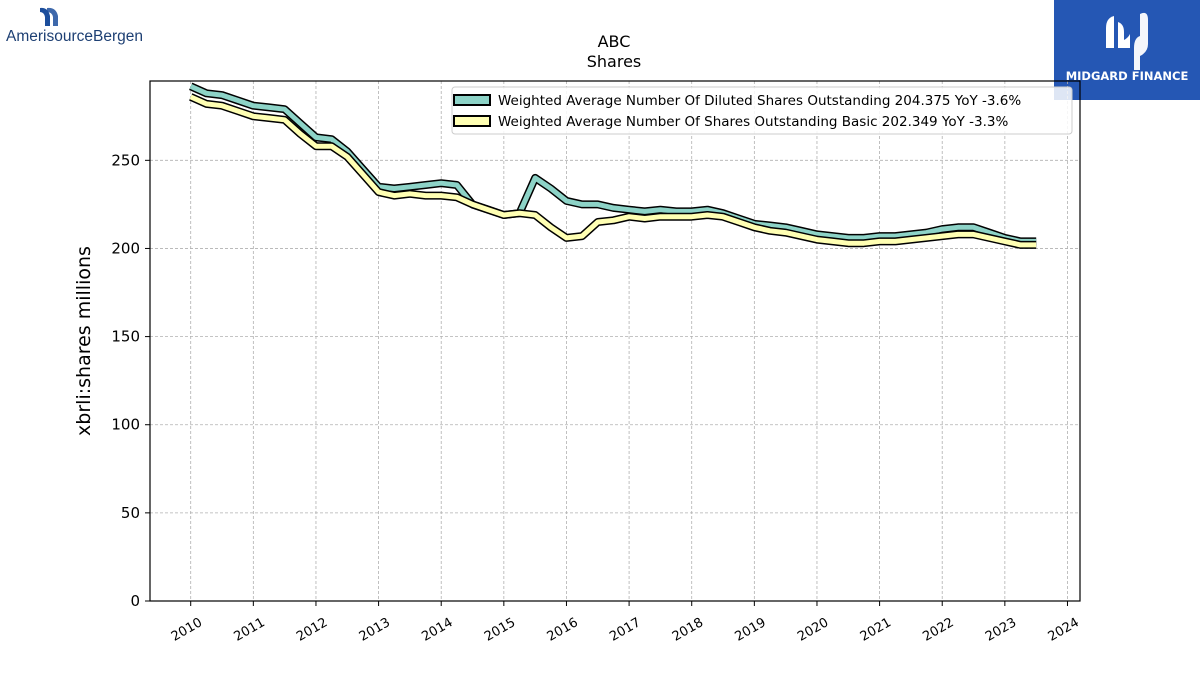 The width and height of the screenshot is (1200, 675). What do you see at coordinates (1001, 630) in the screenshot?
I see `x-tick-label: 2023` at bounding box center [1001, 630].